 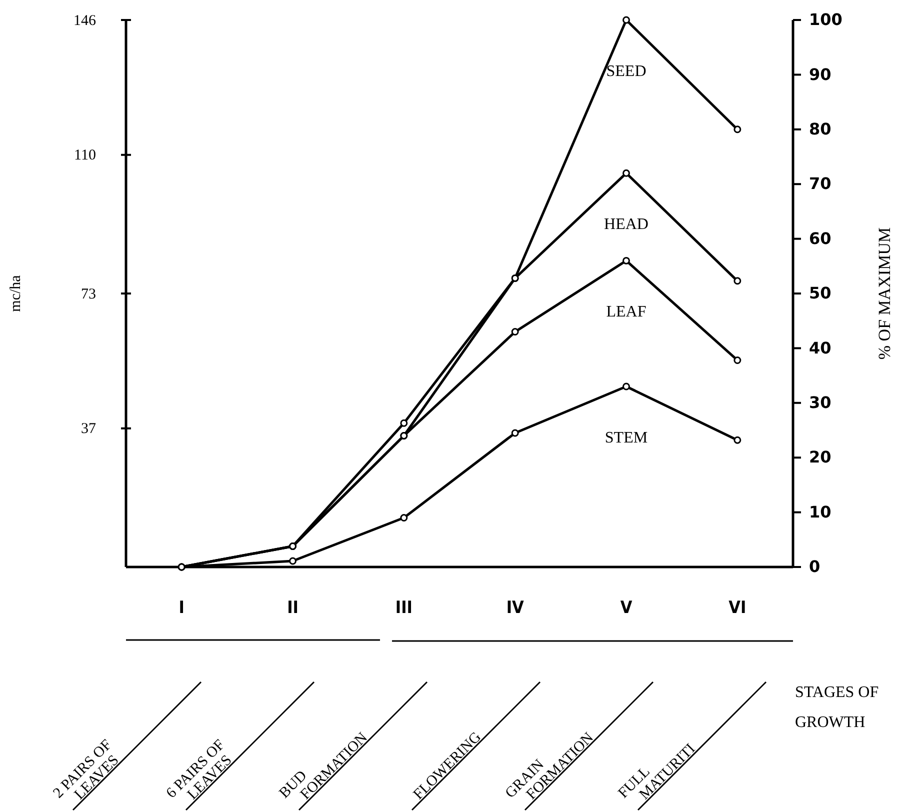 I want to click on x-tick-label: I, so click(x=181, y=608).